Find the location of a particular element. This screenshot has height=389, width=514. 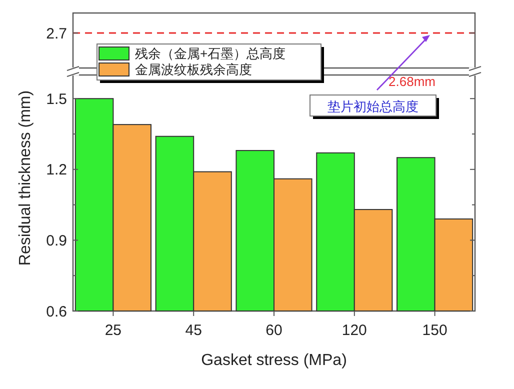

x-axis-title: Gasket stress (MPa) is located at coordinates (274, 360).